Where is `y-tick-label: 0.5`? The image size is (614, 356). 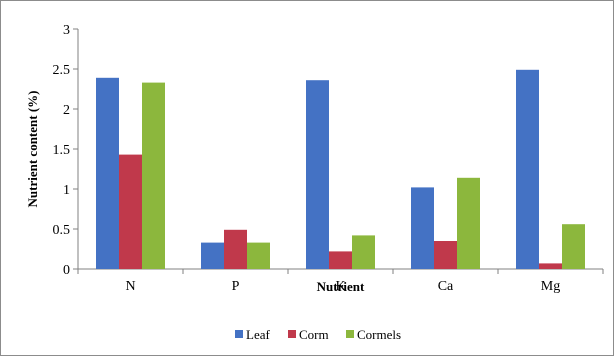 y-tick-label: 0.5 is located at coordinates (62, 230).